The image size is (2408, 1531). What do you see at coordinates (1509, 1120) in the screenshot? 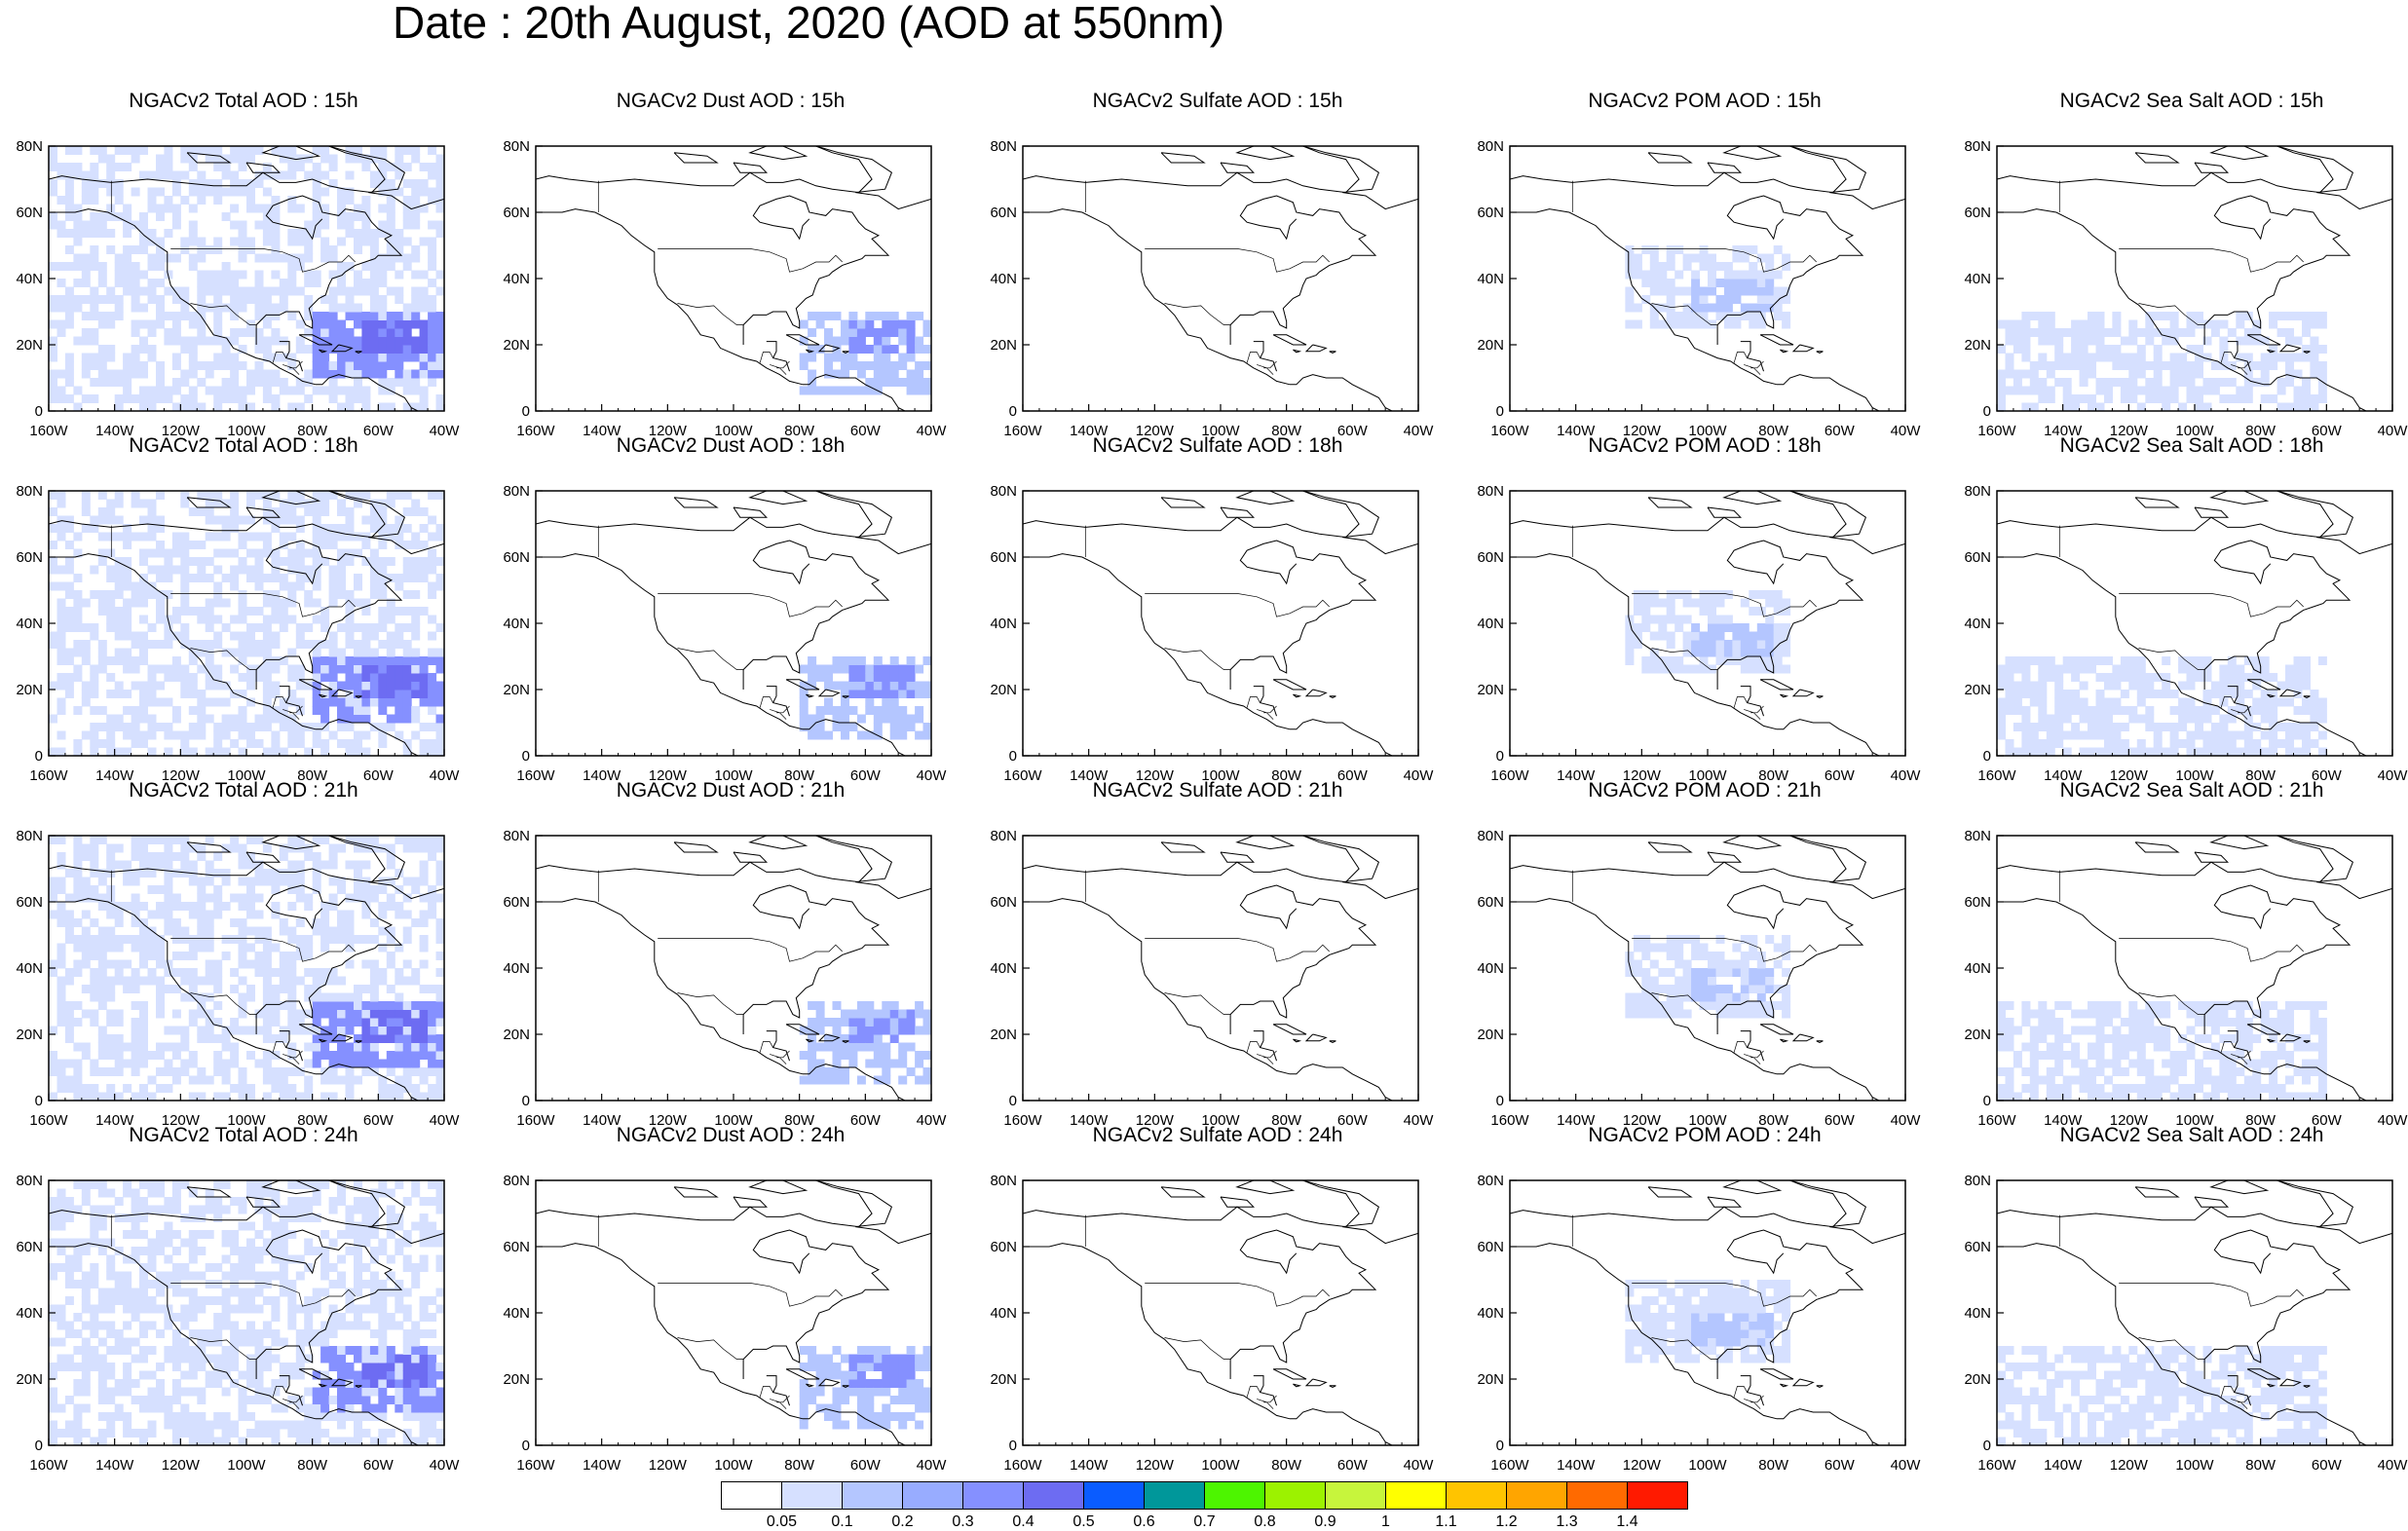
I see `x-tick-label: 160W` at bounding box center [1509, 1120].